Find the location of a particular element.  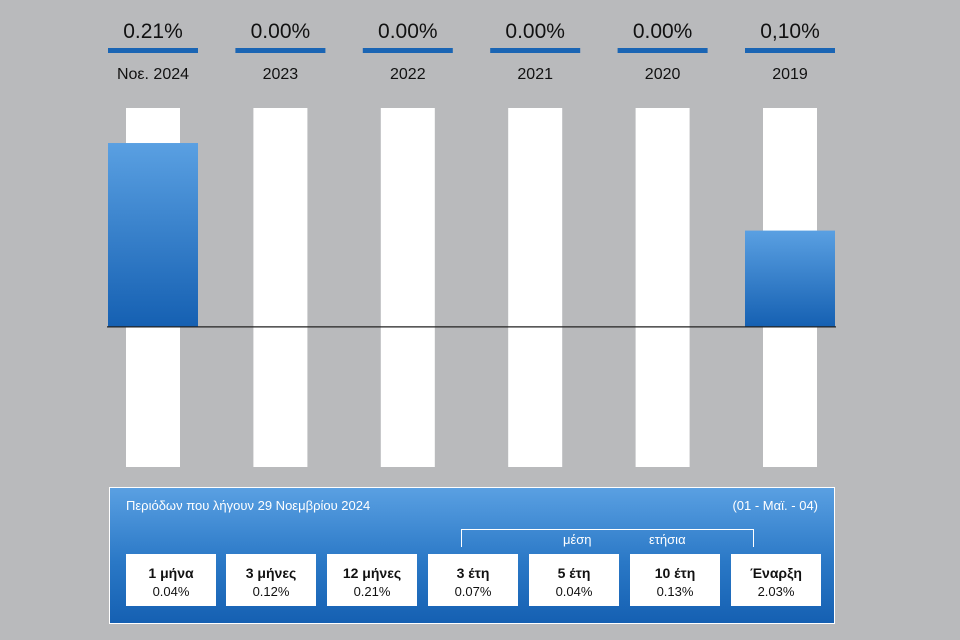

period-card-10-years: 10 έτη 0.13% is located at coordinates (675, 580).